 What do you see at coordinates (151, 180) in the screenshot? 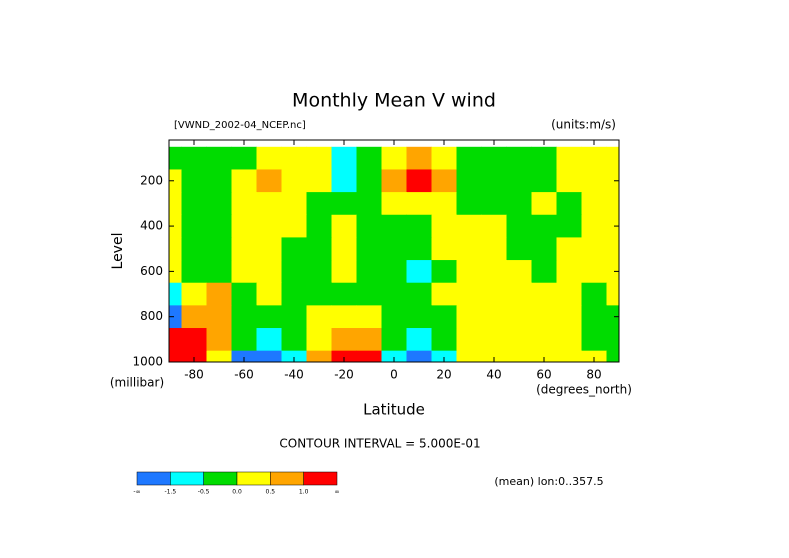
I see `y-tick-label: 200` at bounding box center [151, 180].